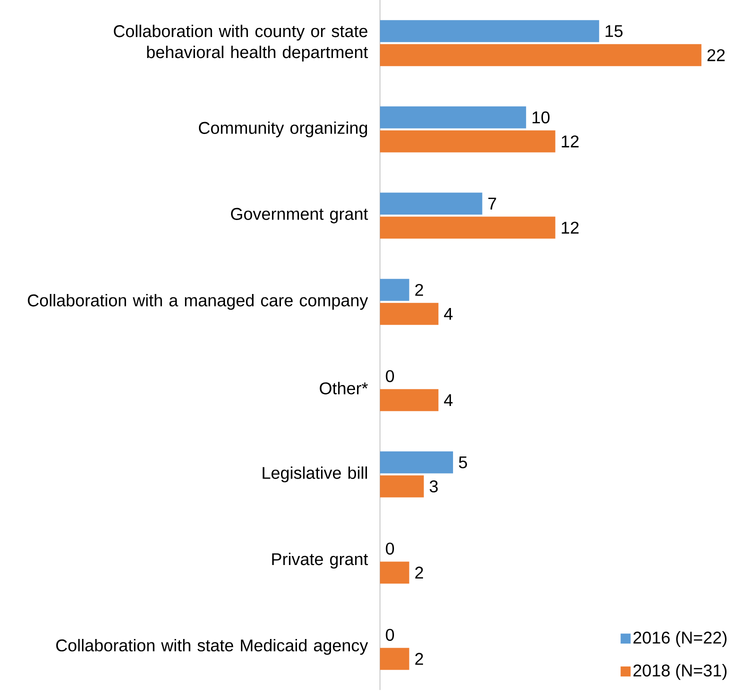 This screenshot has height=698, width=748. I want to click on y-tick-label: Government grant, so click(299, 216).